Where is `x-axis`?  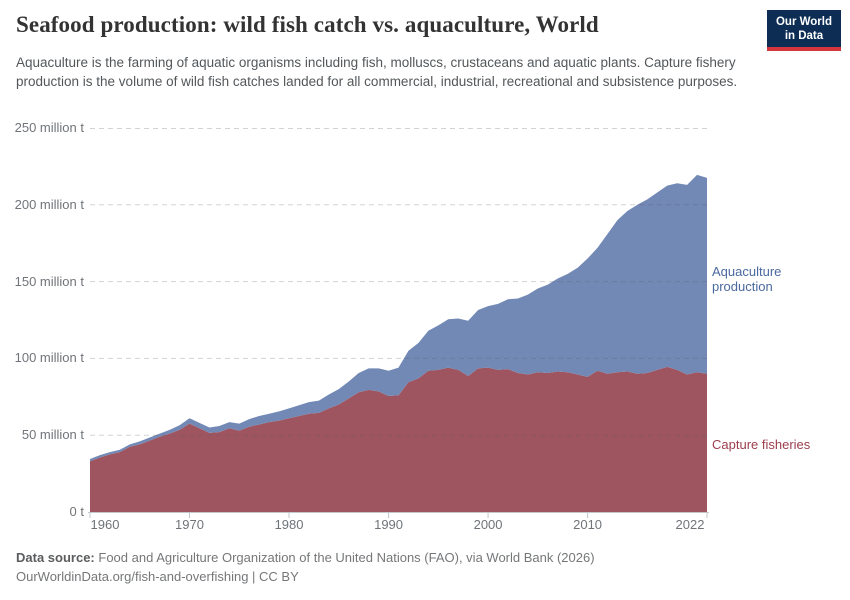 x-axis is located at coordinates (398, 515).